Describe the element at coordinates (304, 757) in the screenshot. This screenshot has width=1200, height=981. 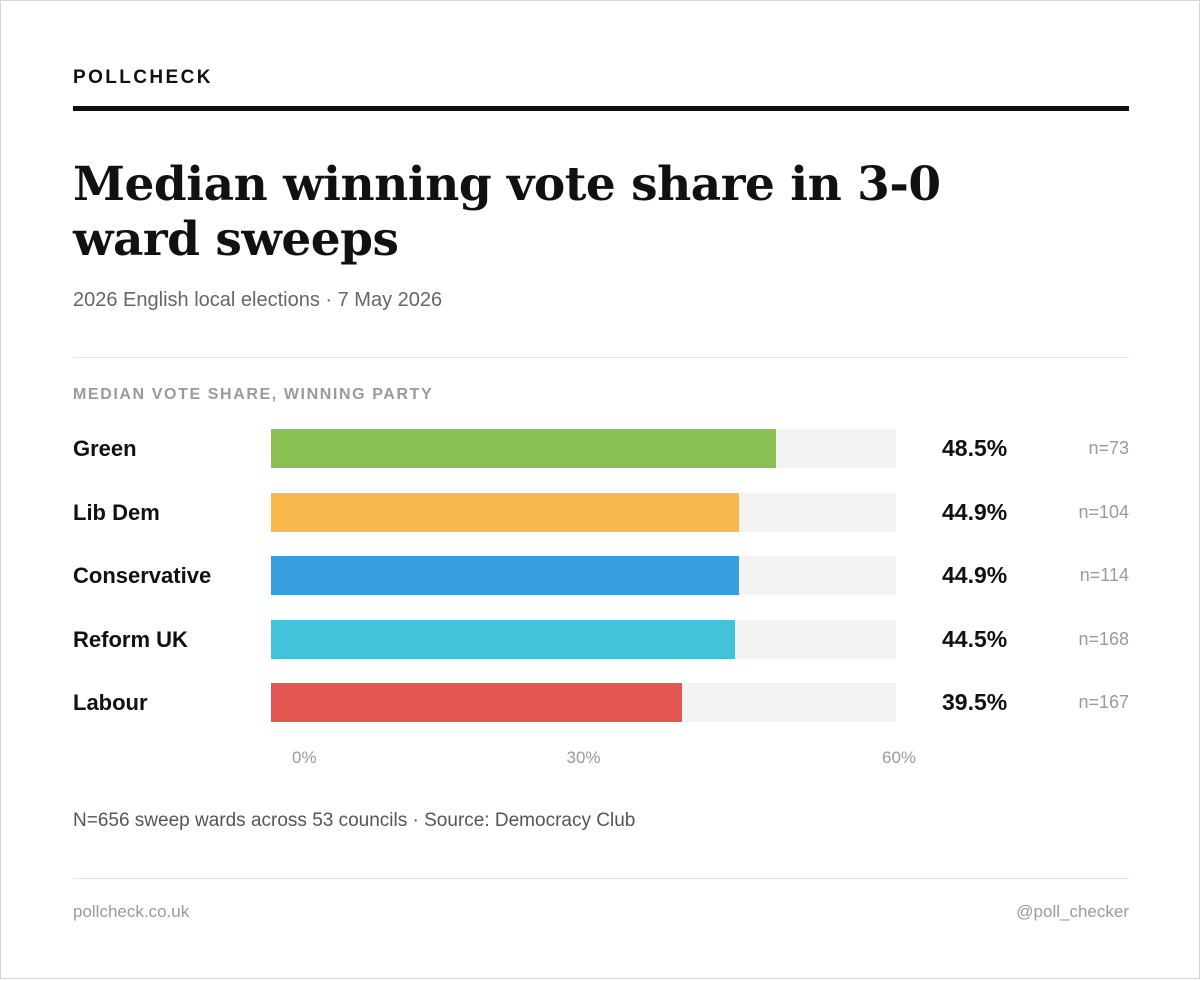
I see `tick-label: 0%` at that location.